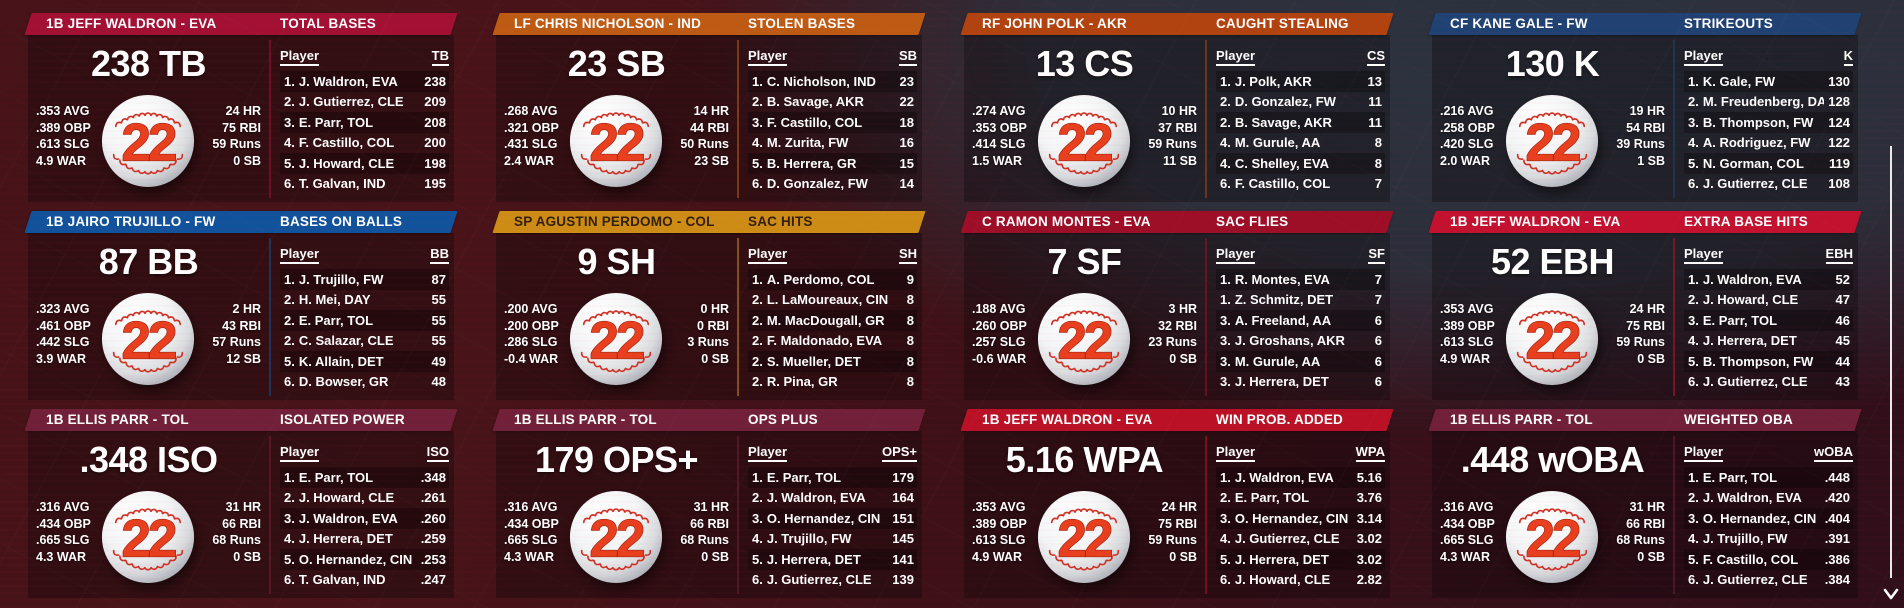 The image size is (1904, 608). Describe the element at coordinates (614, 221) in the screenshot. I see `card-player-name: SP AGUSTIN PERDOMO - COL` at that location.